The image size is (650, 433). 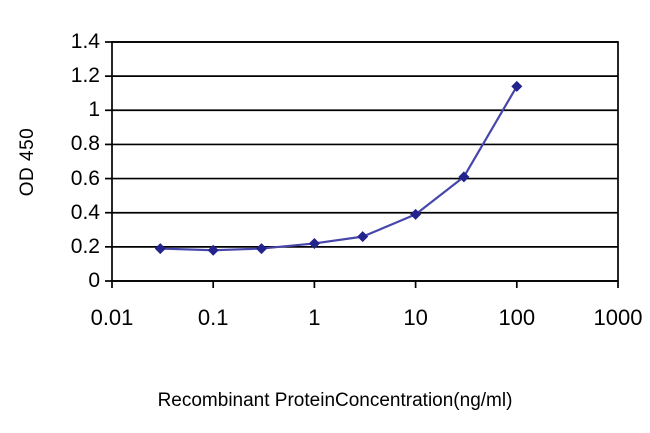 I want to click on y-tick-label: 0.2, so click(x=85, y=246).